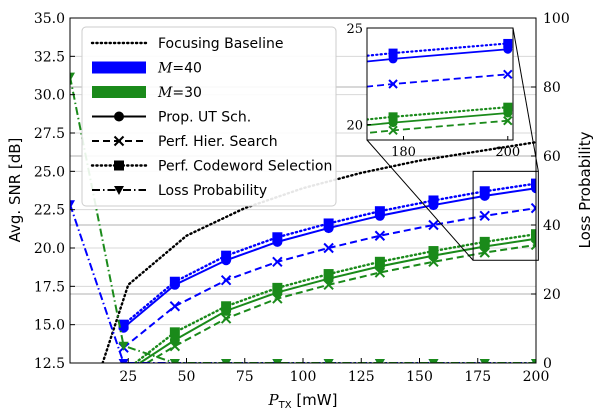 This screenshot has height=413, width=598. Describe the element at coordinates (354, 29) in the screenshot. I see `inset-y-tick-label-1: 25` at that location.